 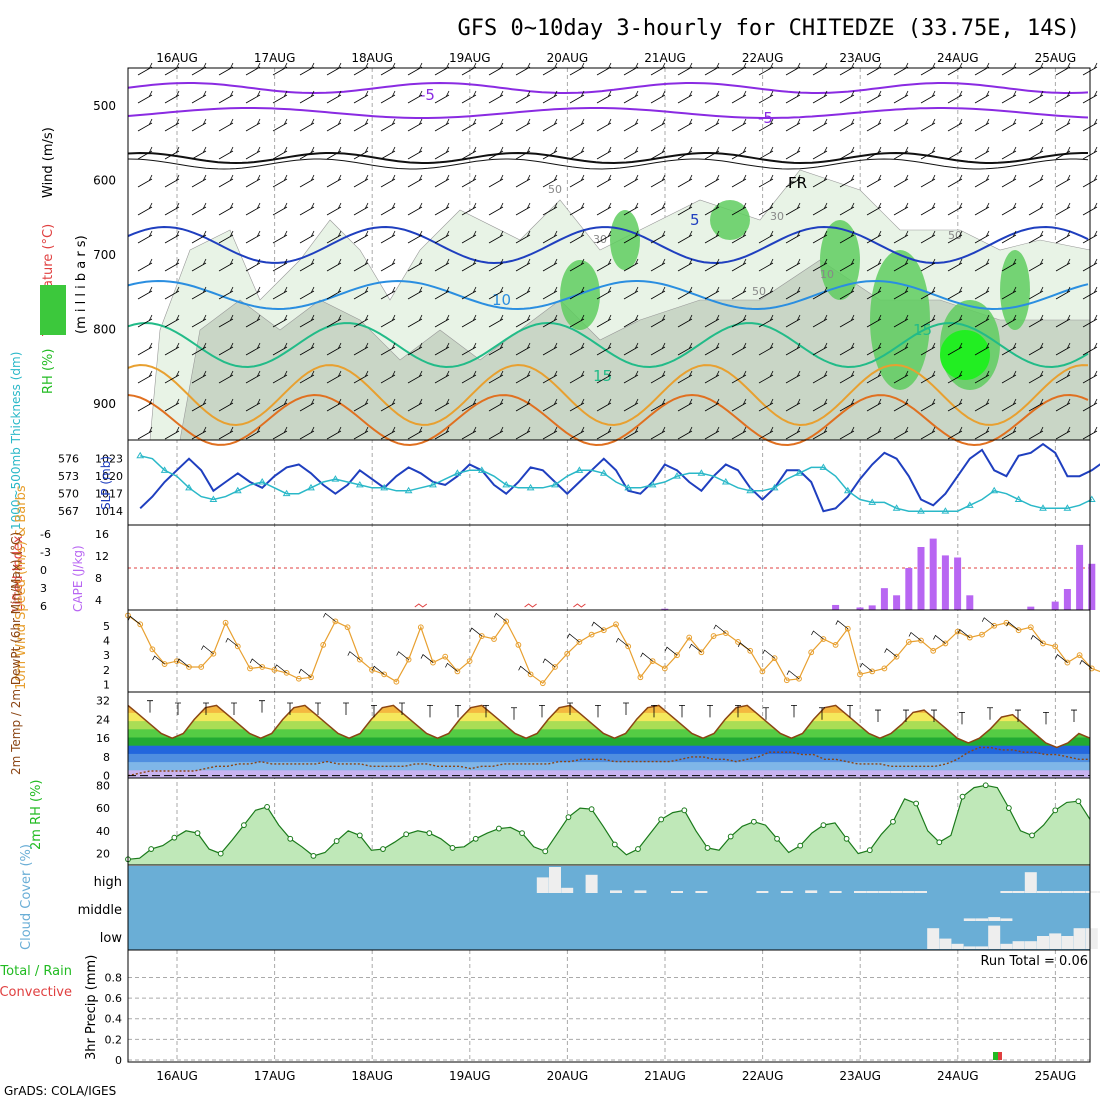 What do you see at coordinates (608, 113) in the screenshot?
I see `temp-contour-minus5` at bounding box center [608, 113].